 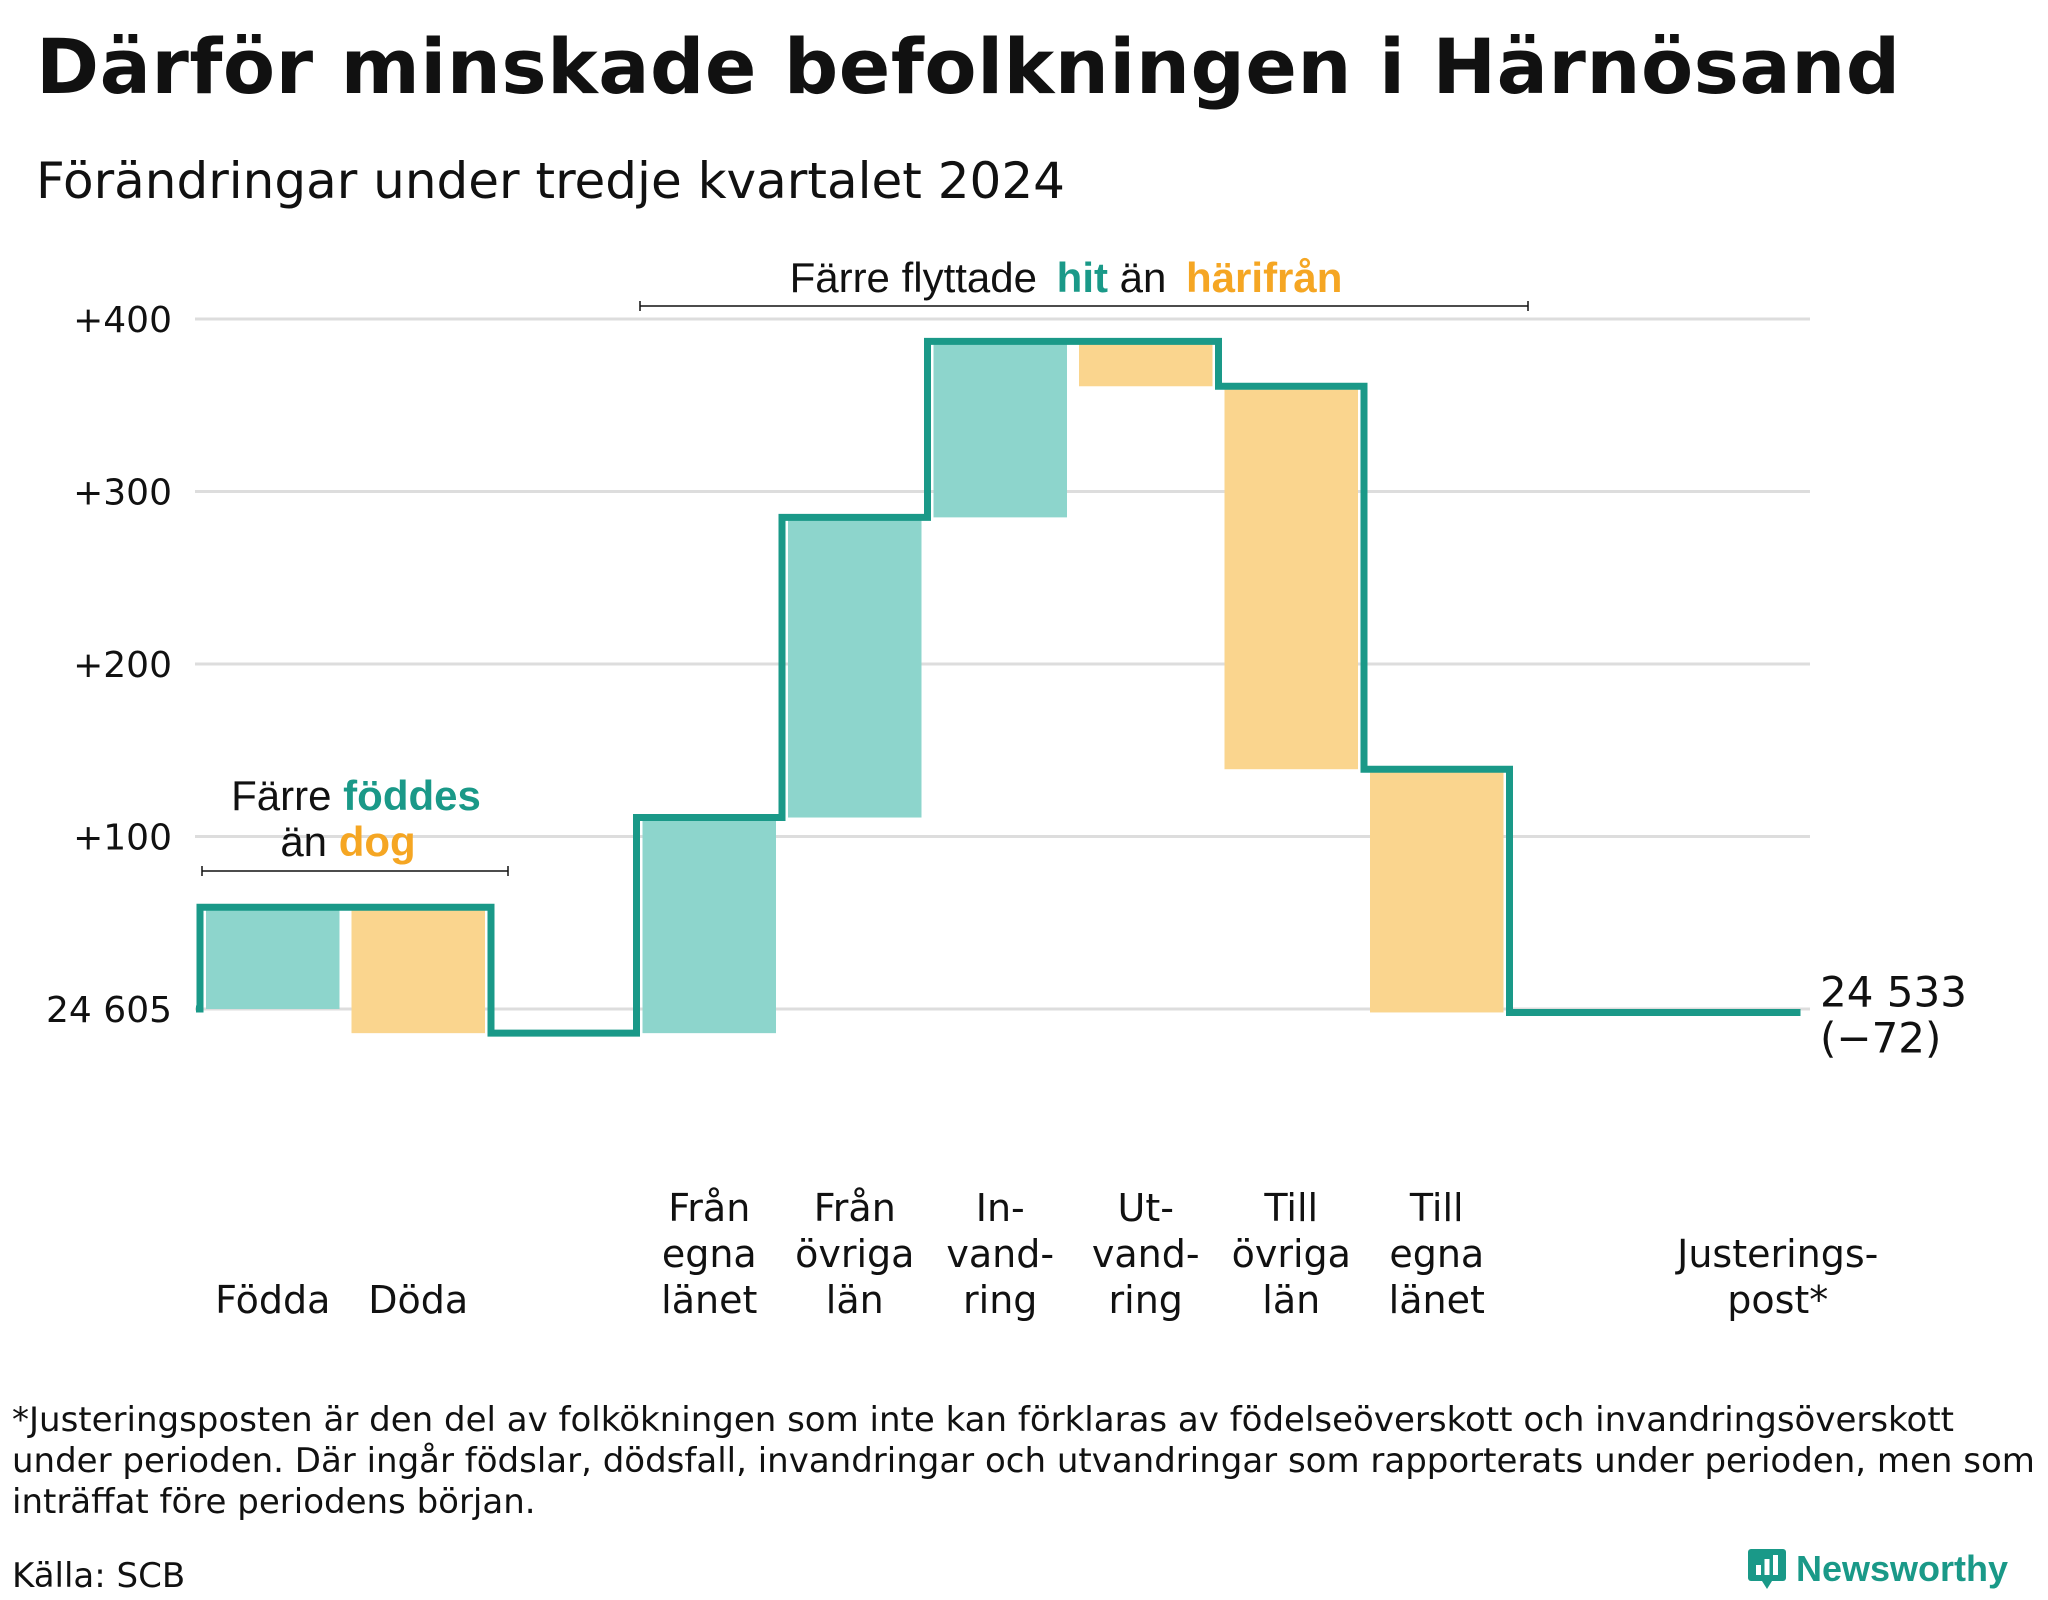 What do you see at coordinates (1000, 1208) in the screenshot?
I see `category-label: In-` at bounding box center [1000, 1208].